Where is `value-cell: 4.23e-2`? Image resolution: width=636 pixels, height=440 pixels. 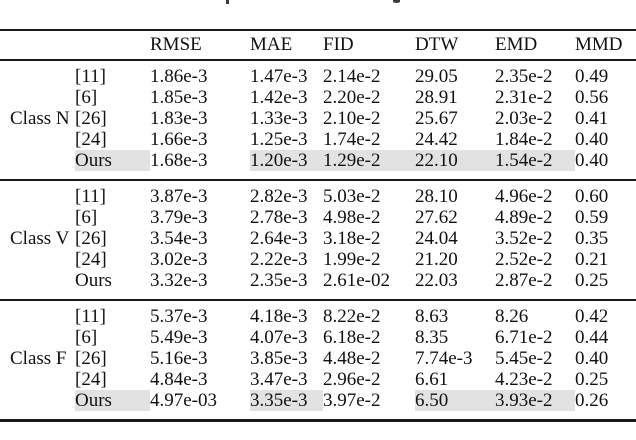 value-cell: 4.23e-2 is located at coordinates (524, 379).